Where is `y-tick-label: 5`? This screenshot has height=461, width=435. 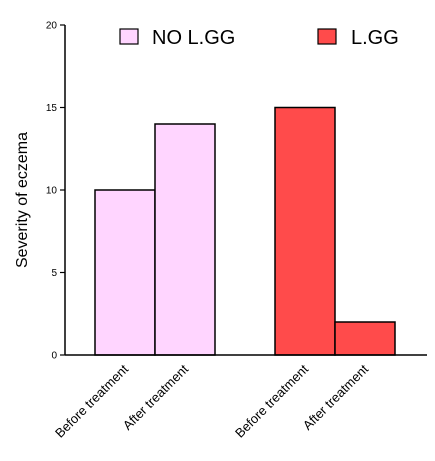
y-tick-label: 5 is located at coordinates (54, 273).